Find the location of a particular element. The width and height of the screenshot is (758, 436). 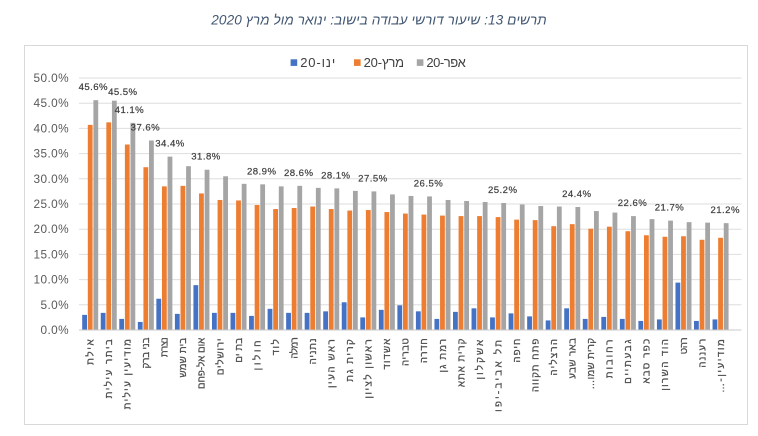

svg-text: 20.0% is located at coordinates (52, 229).